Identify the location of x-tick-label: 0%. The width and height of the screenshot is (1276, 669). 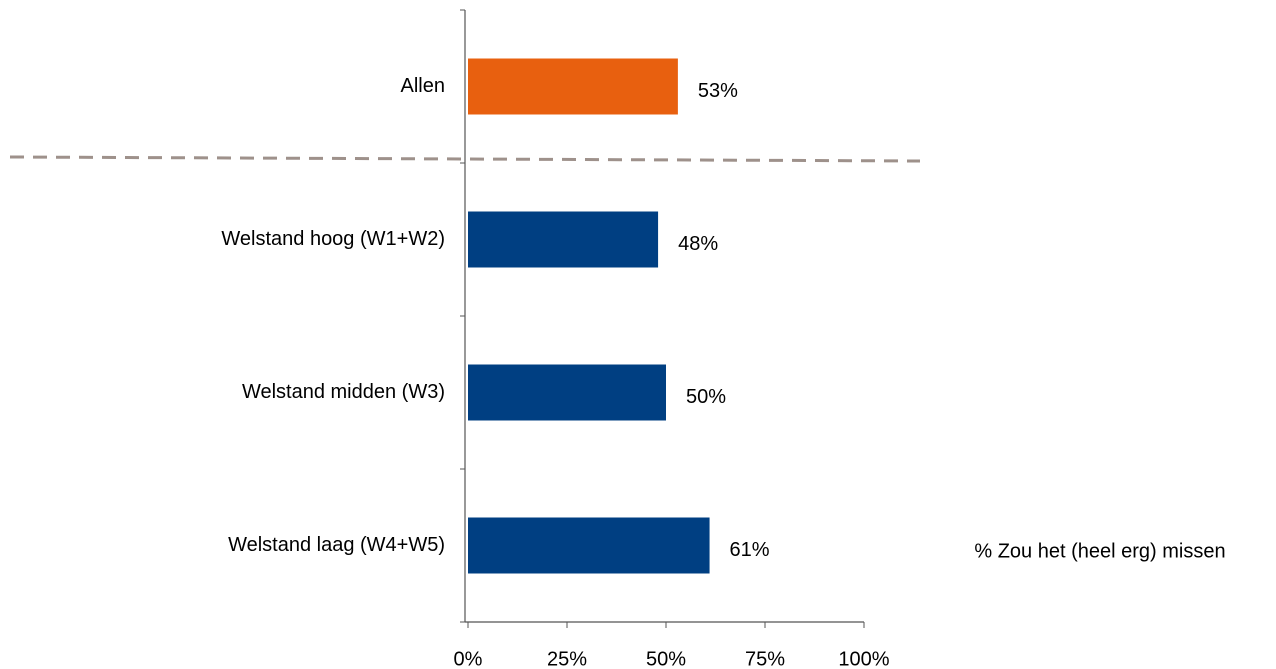
(468, 658).